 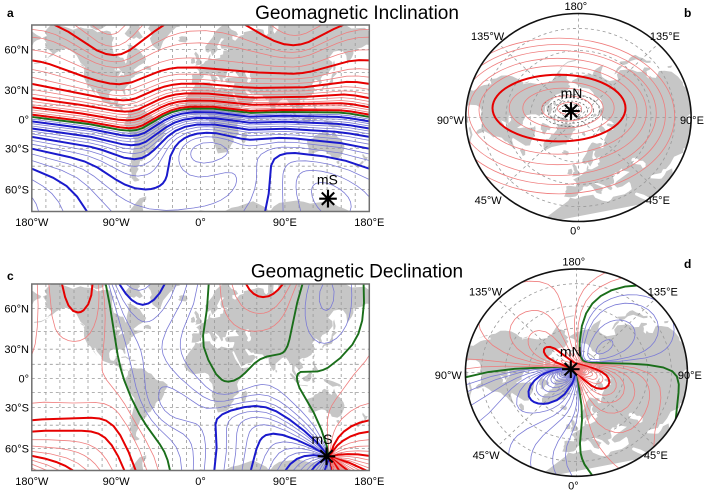 I want to click on svg-text: a, so click(x=10, y=13).